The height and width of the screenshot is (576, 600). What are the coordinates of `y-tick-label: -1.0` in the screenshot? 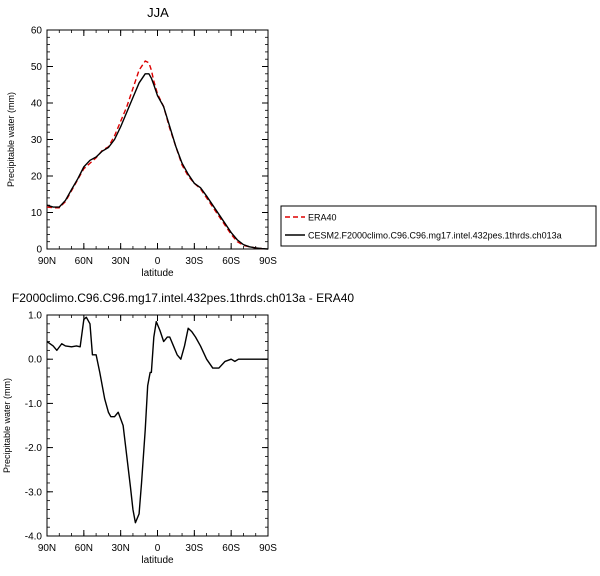 It's located at (34, 404).